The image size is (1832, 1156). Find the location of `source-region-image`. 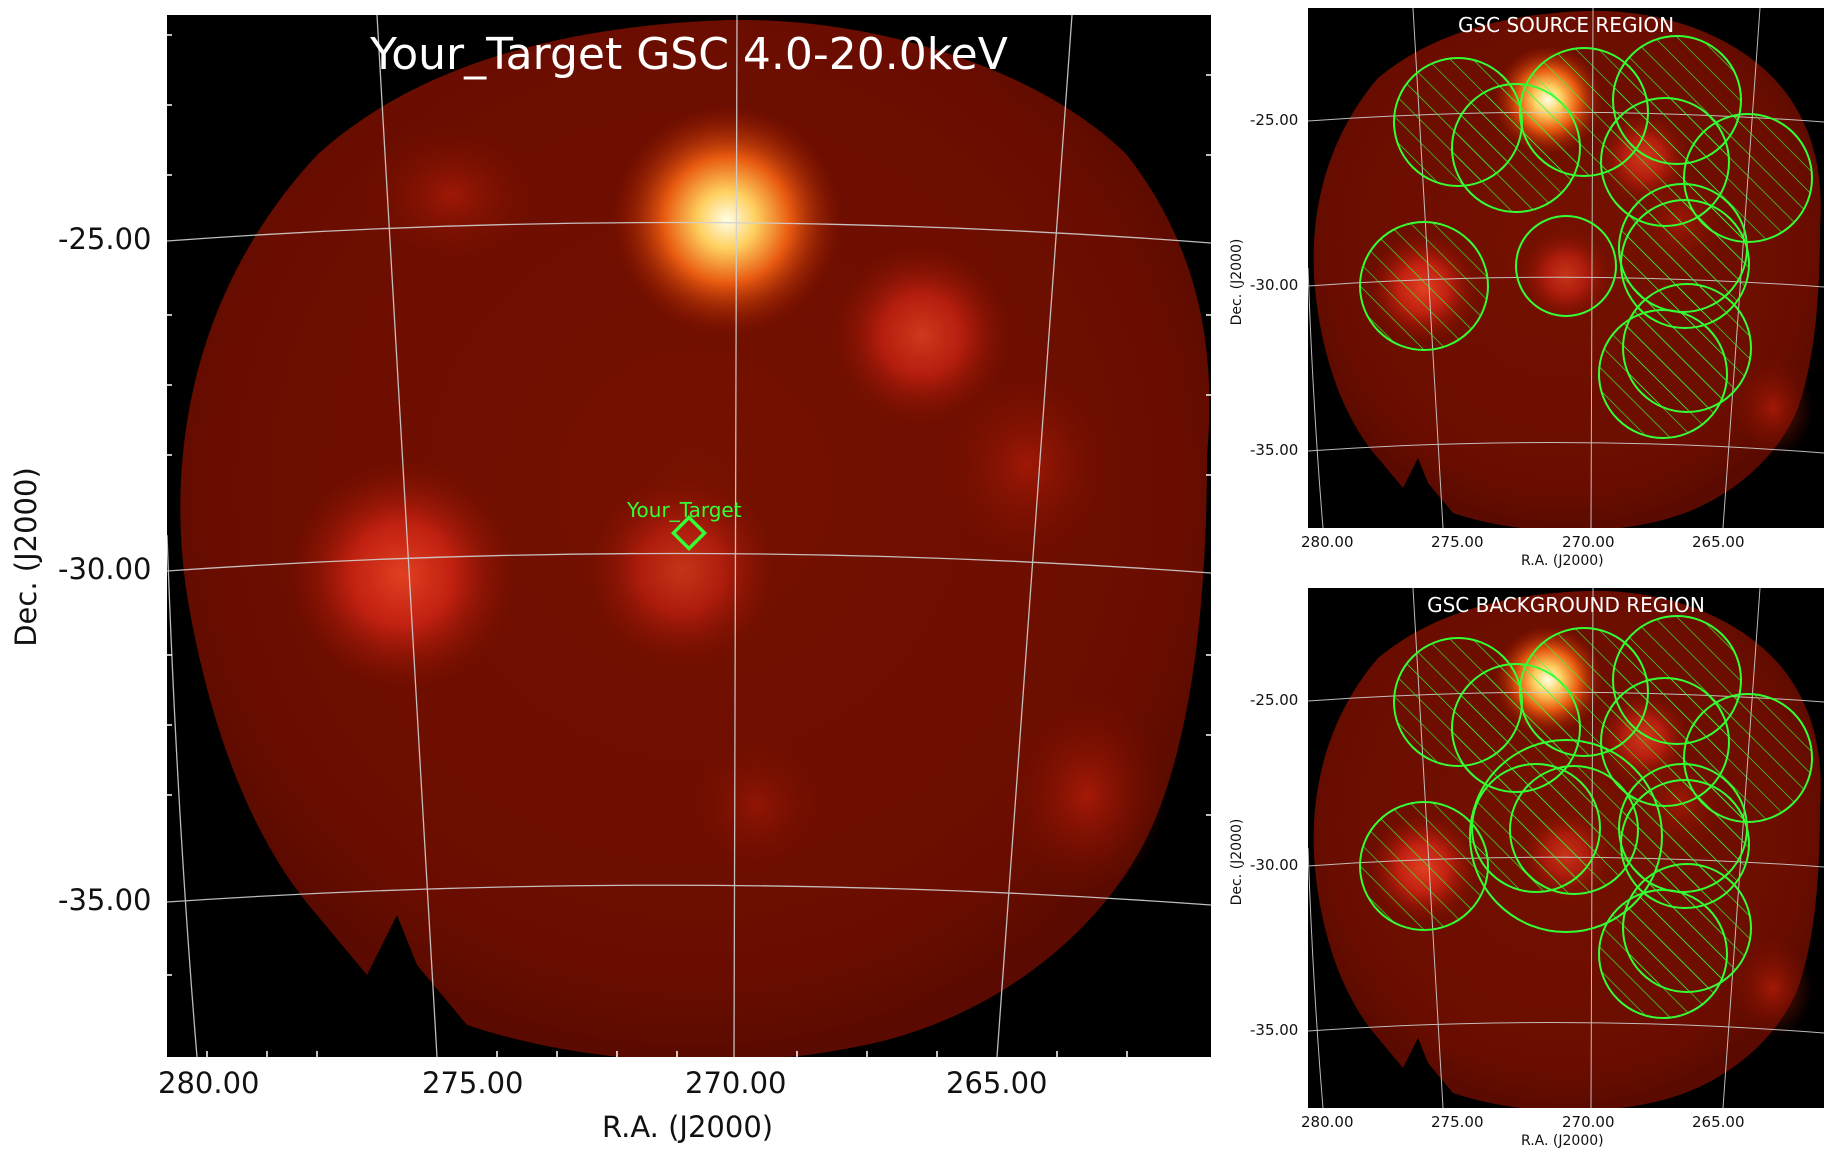

source-region-image is located at coordinates (1566, 268).